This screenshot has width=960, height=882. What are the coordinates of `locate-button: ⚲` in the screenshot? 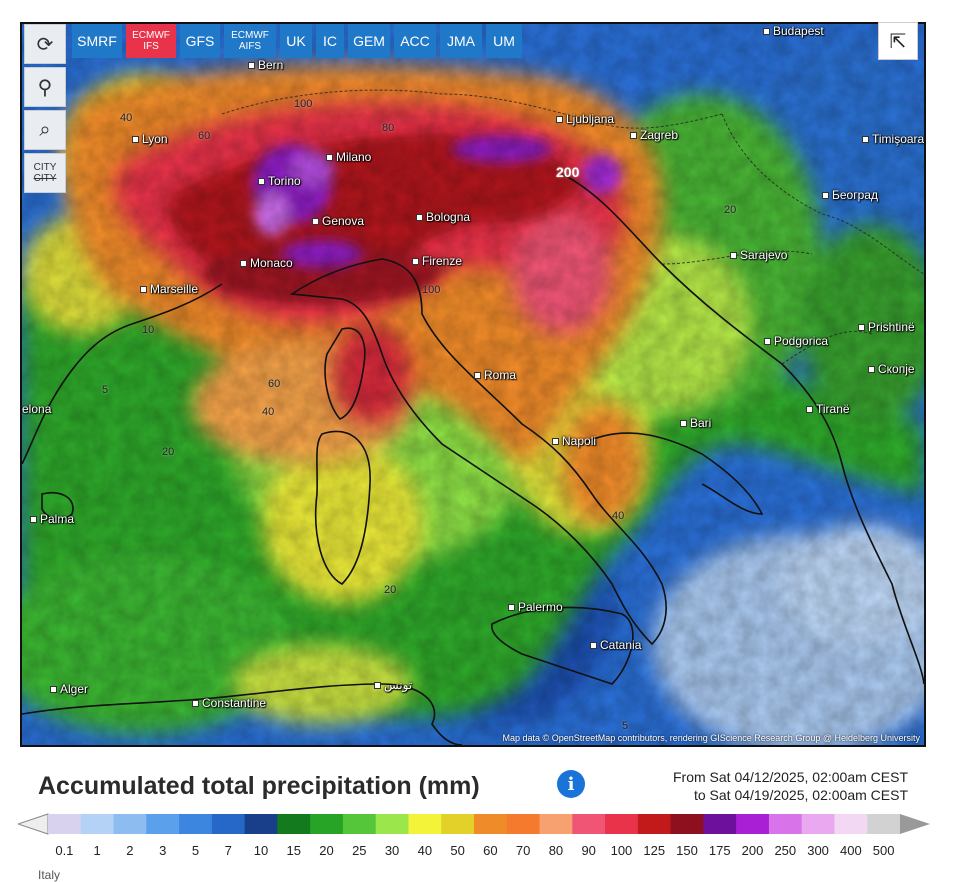 It's located at (45, 87).